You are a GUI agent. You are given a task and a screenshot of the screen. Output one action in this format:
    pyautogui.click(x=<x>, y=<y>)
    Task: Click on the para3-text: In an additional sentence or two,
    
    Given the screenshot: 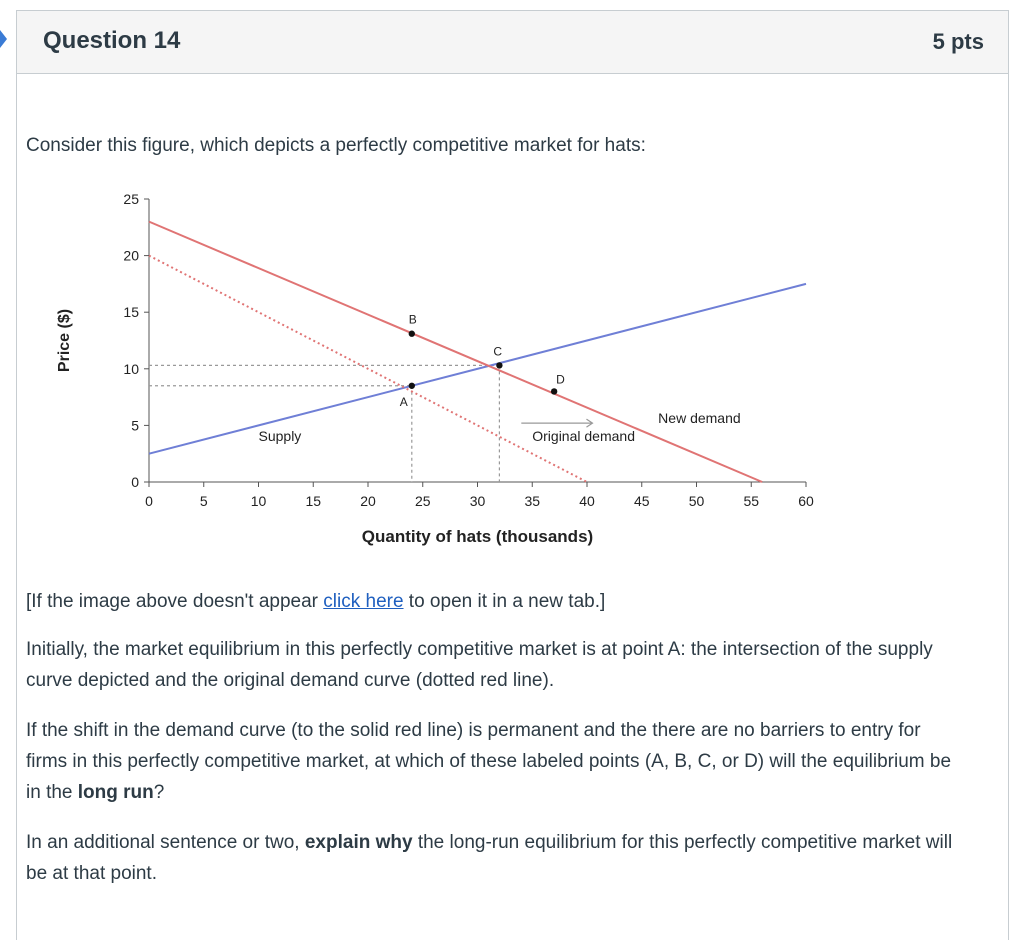 What is the action you would take?
    pyautogui.click(x=165, y=842)
    